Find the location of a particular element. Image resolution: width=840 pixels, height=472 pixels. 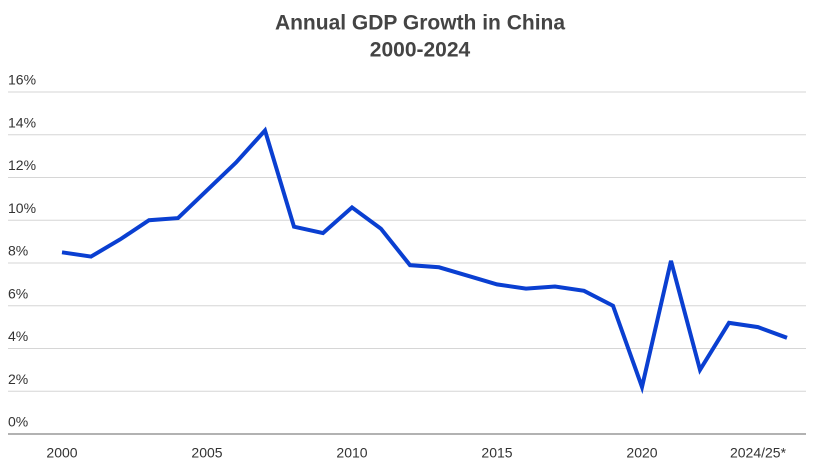

x-tick-label: 2000 is located at coordinates (61, 453).